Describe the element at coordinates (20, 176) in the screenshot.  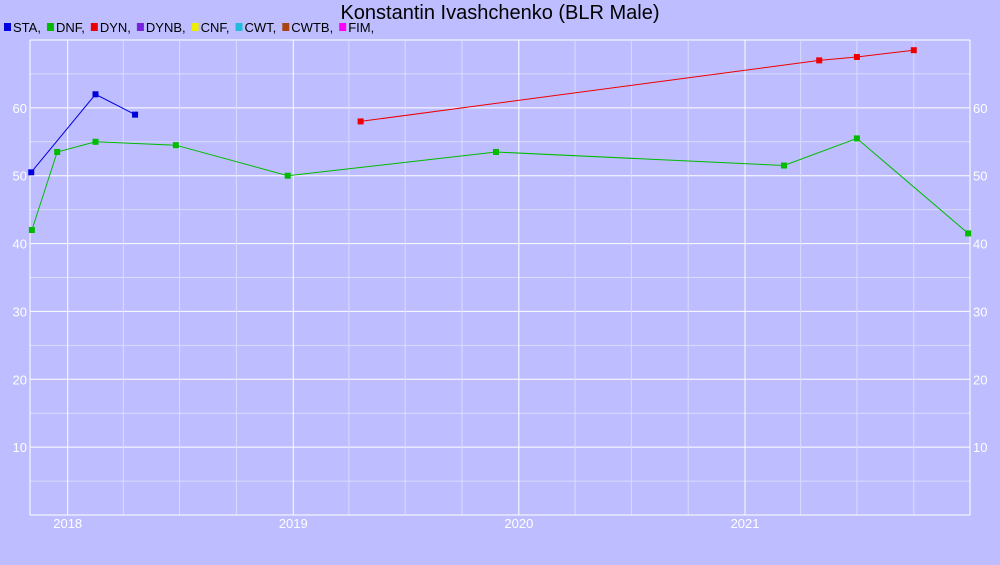
I see `y-tick-label-left: 50` at that location.